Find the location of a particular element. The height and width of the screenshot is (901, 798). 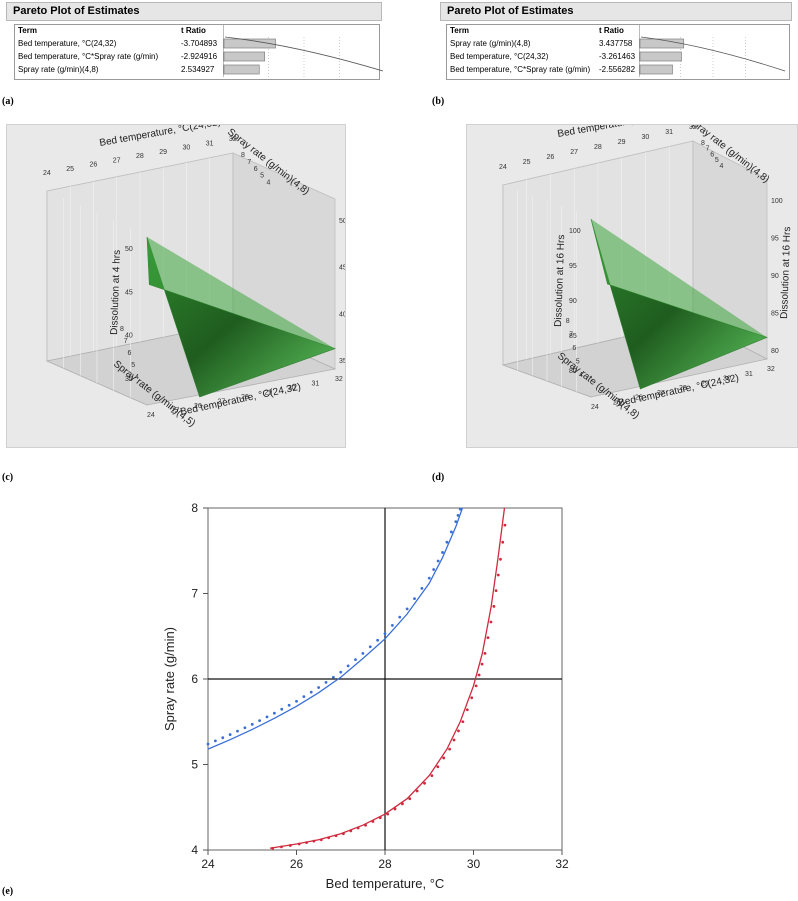

left-z-tick-label: 45 is located at coordinates (129, 292).